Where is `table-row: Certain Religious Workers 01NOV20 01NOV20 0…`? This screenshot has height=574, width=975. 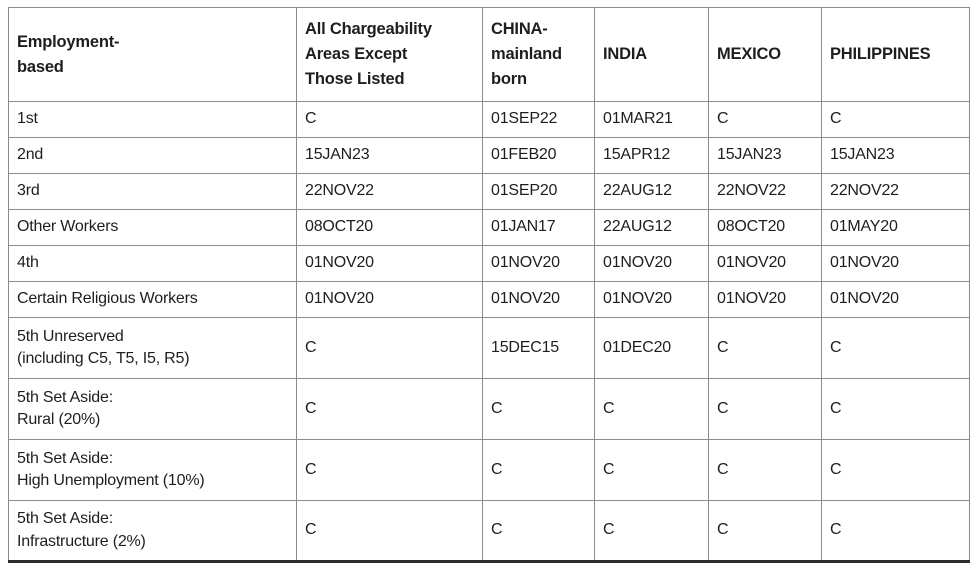 table-row: Certain Religious Workers 01NOV20 01NOV20 0… is located at coordinates (489, 299).